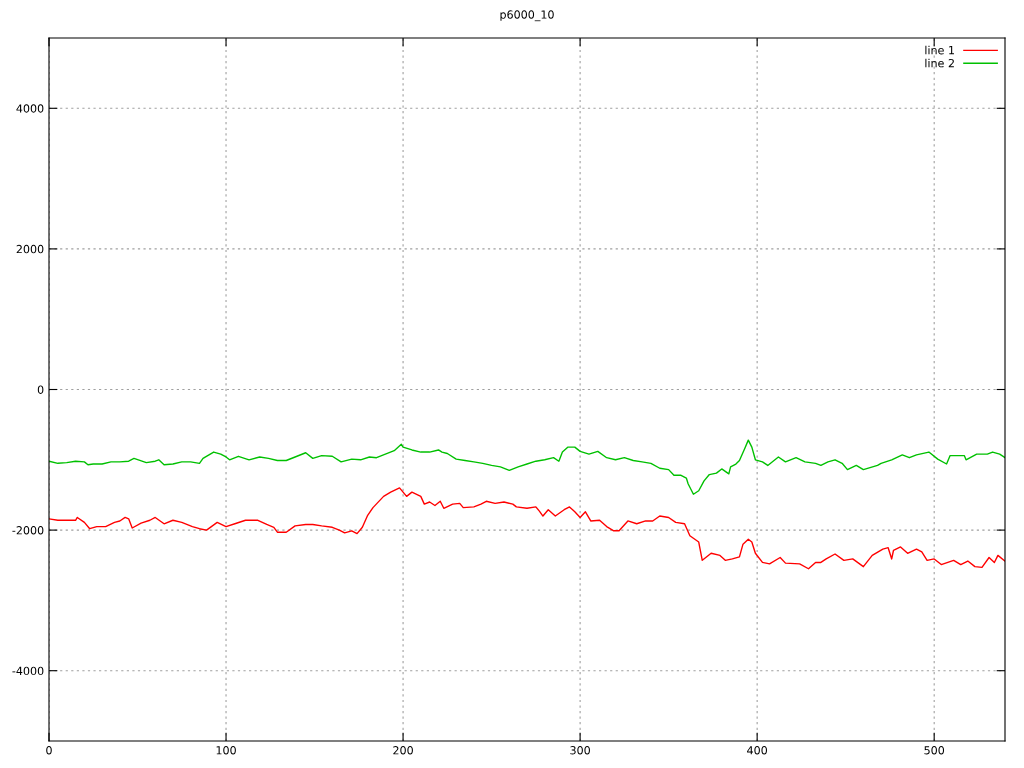  What do you see at coordinates (40, 389) in the screenshot?
I see `y-tick-label: 0` at bounding box center [40, 389].